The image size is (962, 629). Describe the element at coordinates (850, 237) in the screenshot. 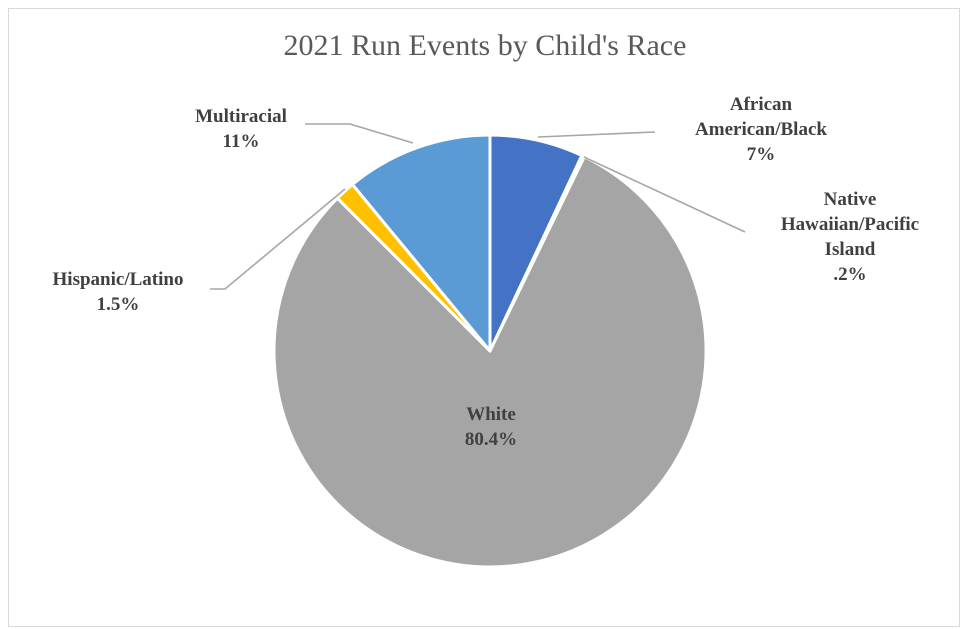

I see `data-label-1: Native Hawaiian/Pacific Island .2%` at that location.